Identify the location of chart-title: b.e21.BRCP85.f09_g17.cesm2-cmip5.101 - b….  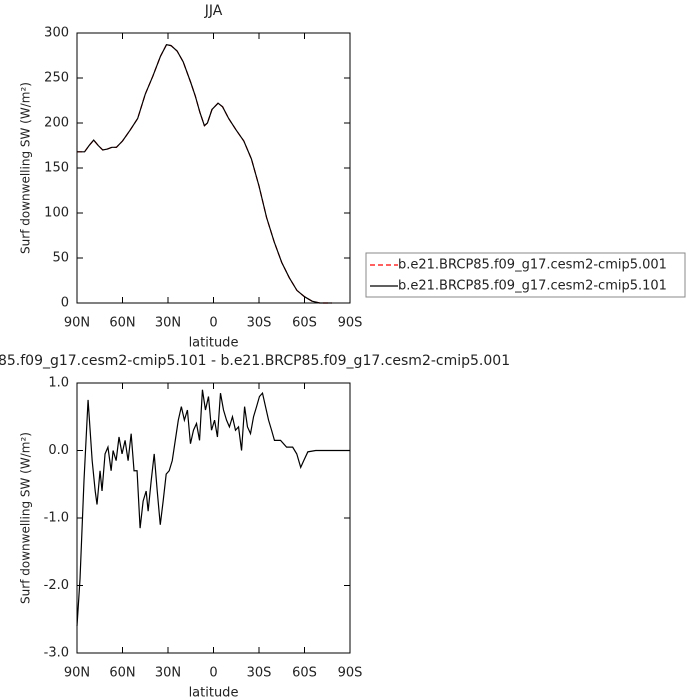
(255, 361).